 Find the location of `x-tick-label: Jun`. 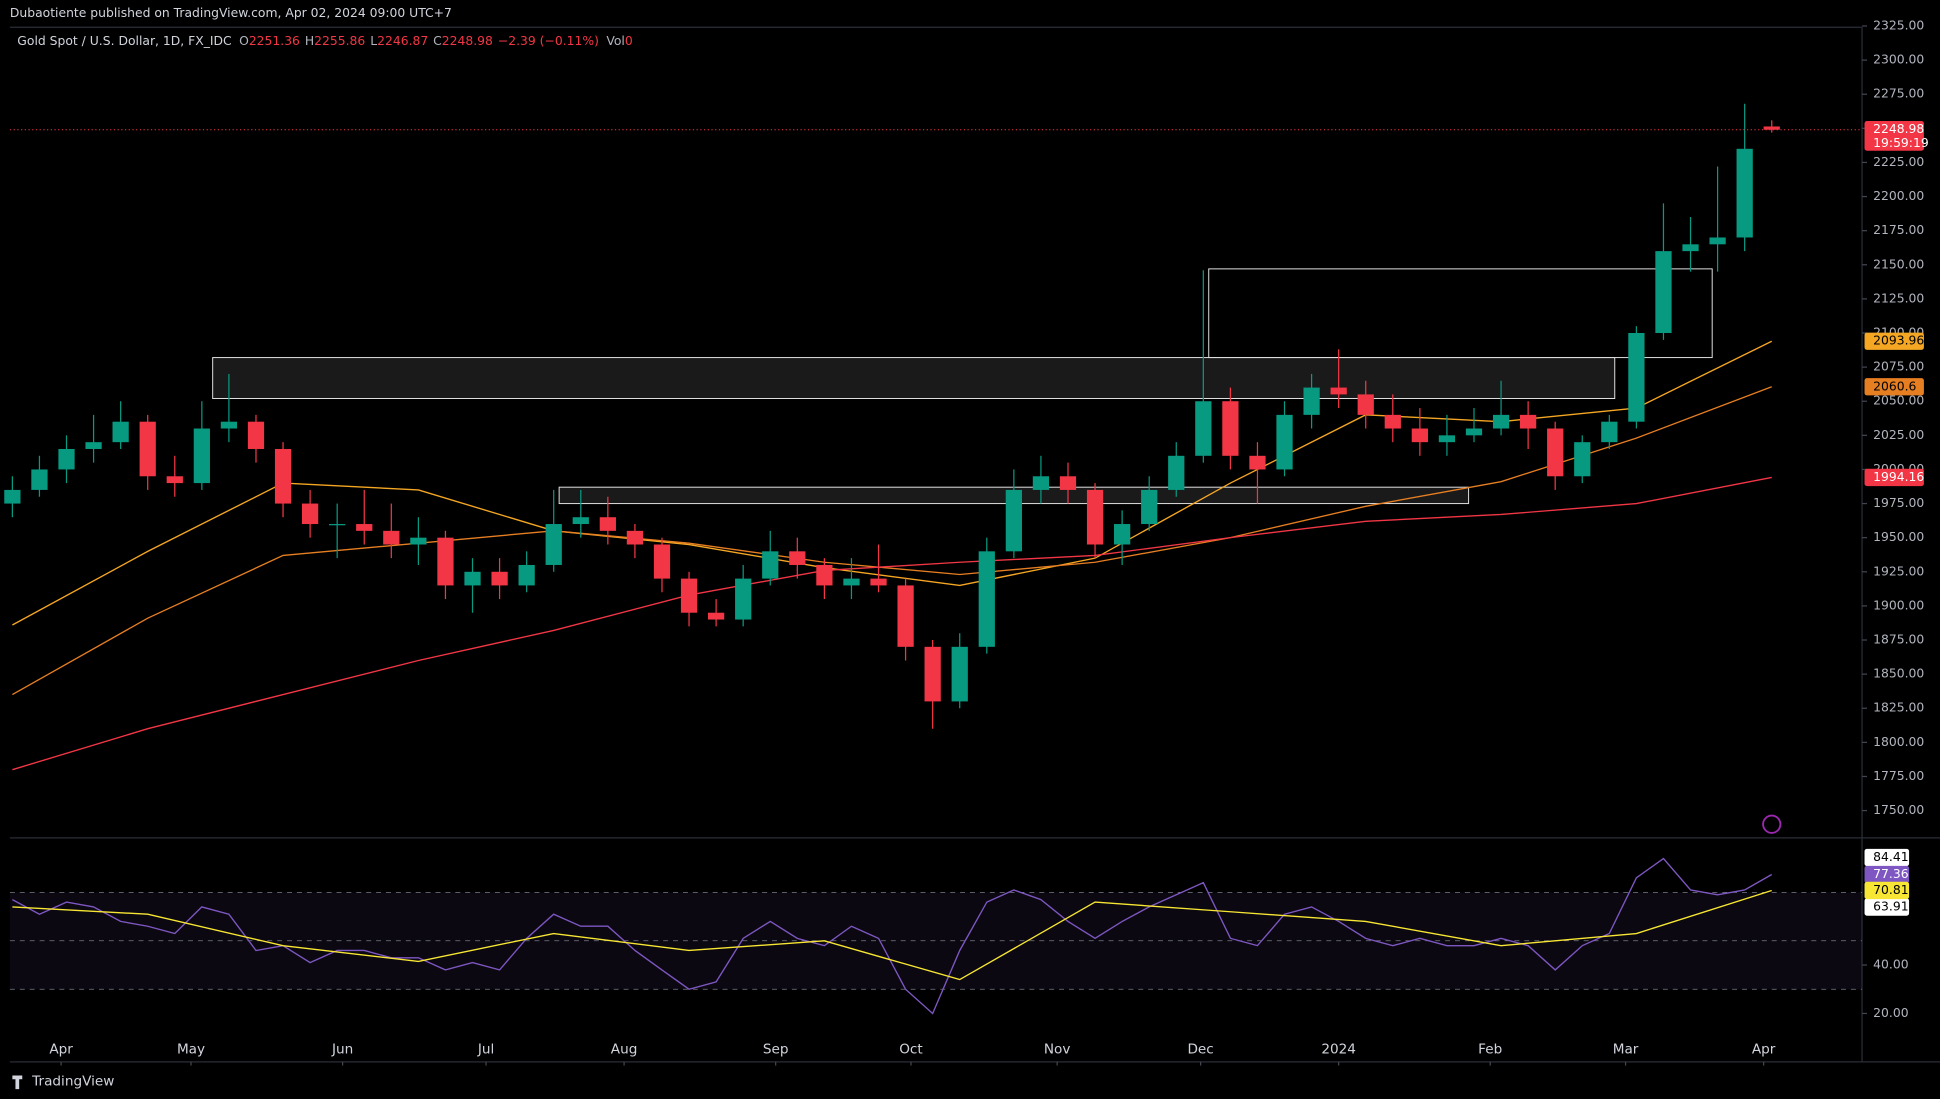

x-tick-label: Jun is located at coordinates (342, 1049).